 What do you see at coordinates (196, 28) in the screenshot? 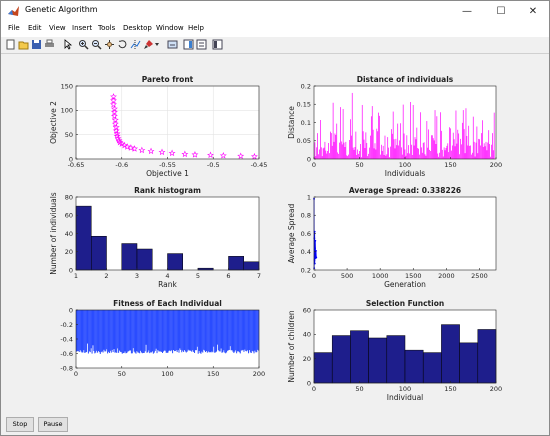
I see `menu-help: Help` at bounding box center [196, 28].